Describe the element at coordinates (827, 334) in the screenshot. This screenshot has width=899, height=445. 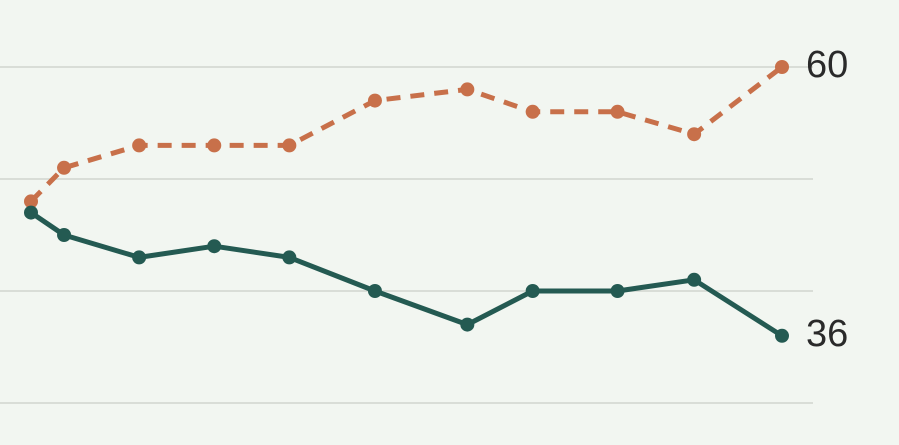
I see `end-label: 36` at that location.